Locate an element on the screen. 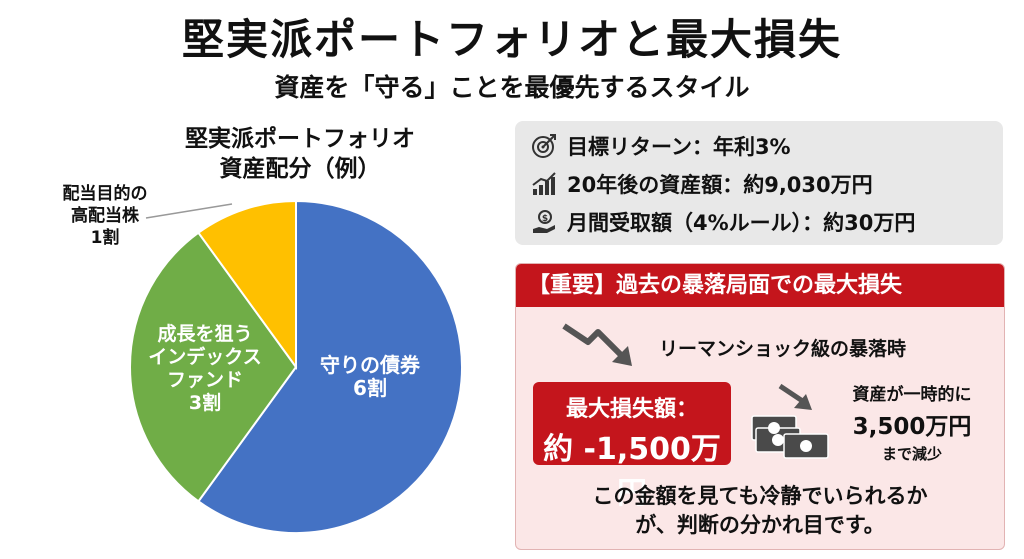 The image size is (1024, 559). info-row-monthly-income: $ 月間受取額（4%ルール）：約30万円 is located at coordinates (722, 222).